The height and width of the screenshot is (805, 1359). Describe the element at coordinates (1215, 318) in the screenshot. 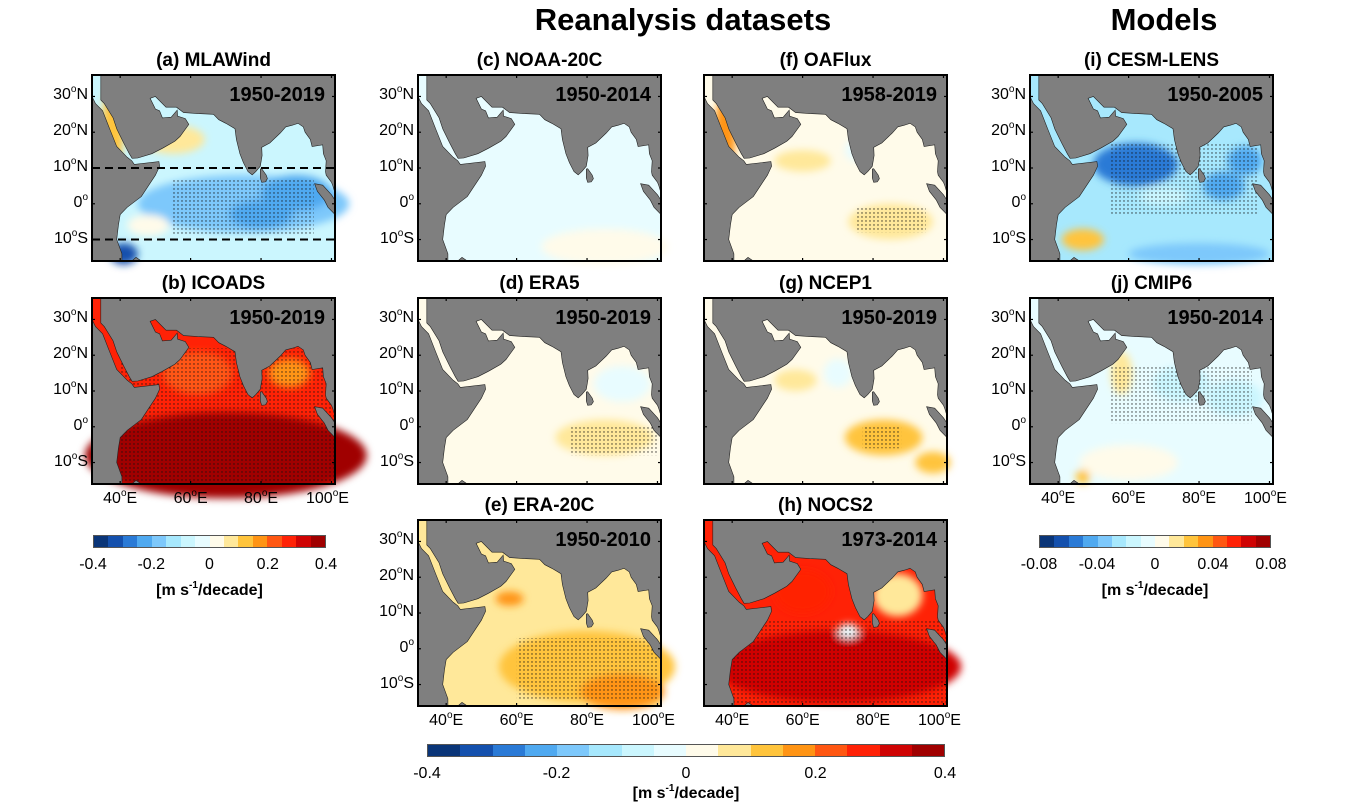

I see `period-label-j: 1950-2014` at that location.